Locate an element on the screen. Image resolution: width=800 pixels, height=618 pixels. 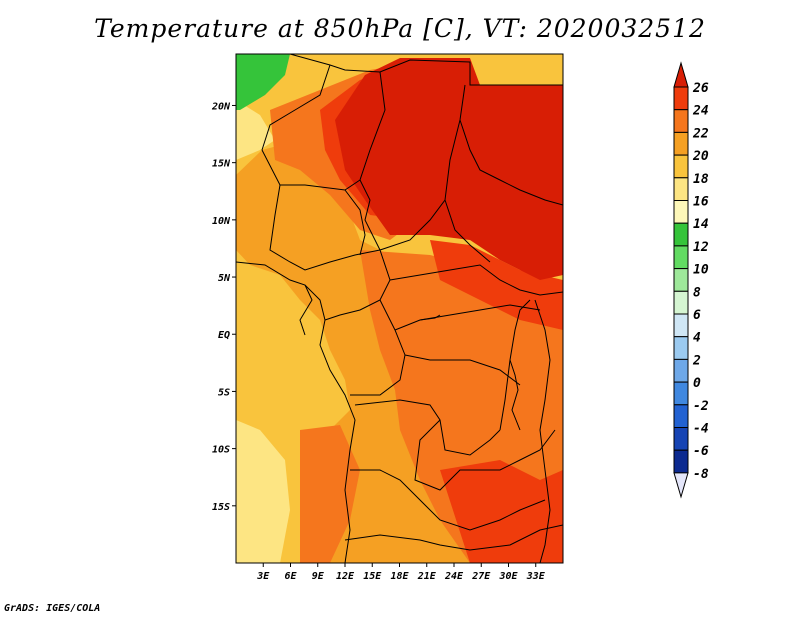
lon-tick-label: 33E is located at coordinates (536, 576).